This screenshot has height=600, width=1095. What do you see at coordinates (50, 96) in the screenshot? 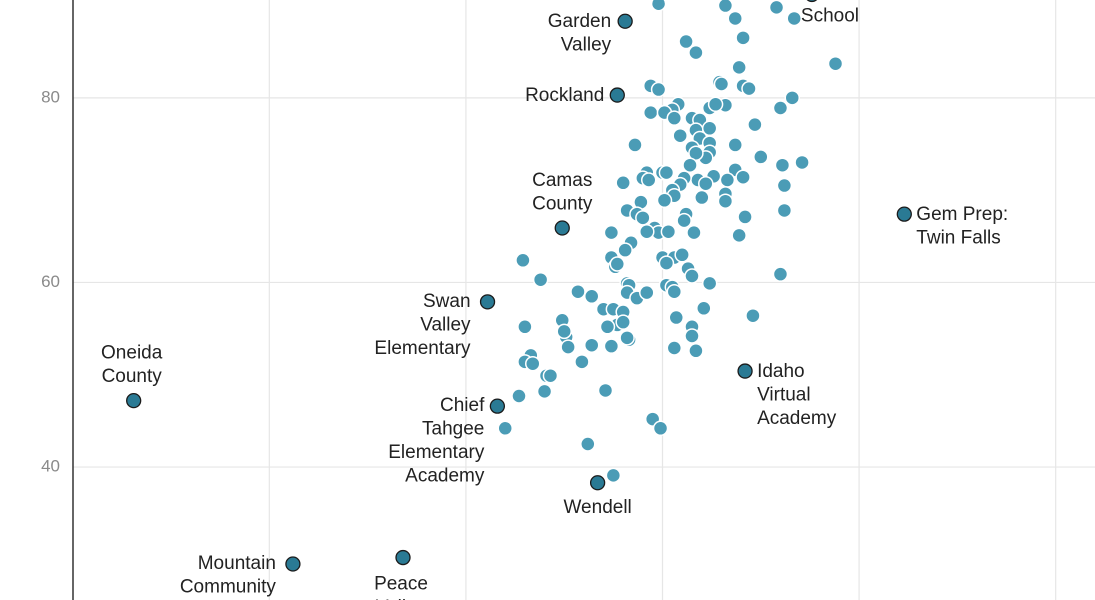
I see `y-tick-label: 80` at bounding box center [50, 96].